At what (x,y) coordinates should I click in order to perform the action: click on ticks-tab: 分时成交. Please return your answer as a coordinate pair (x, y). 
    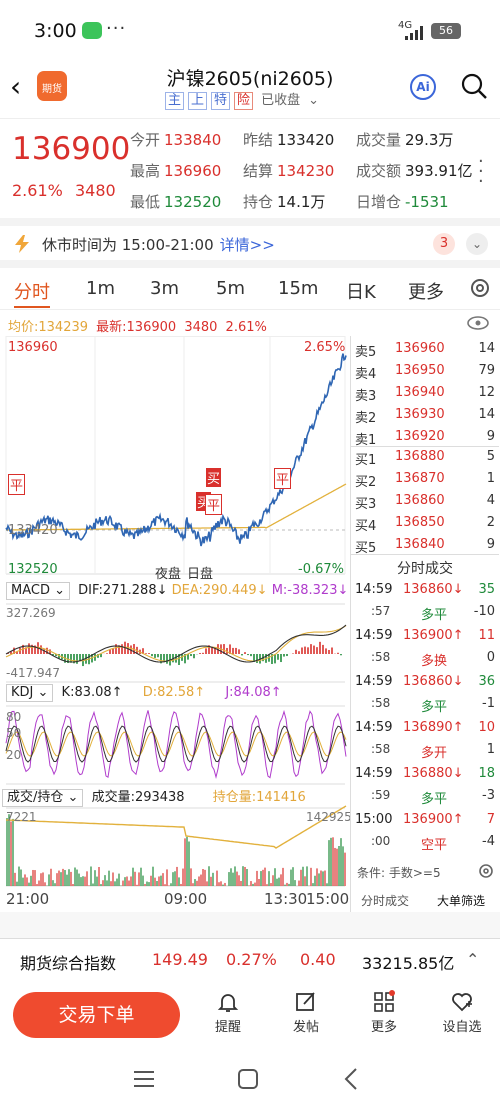
    Looking at the image, I should click on (385, 901).